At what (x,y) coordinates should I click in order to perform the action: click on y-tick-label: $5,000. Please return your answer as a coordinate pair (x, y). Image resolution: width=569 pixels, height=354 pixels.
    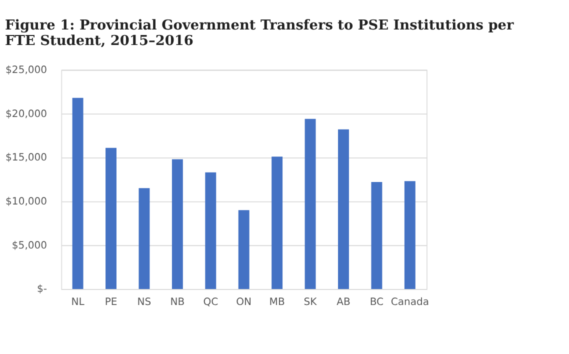
    Looking at the image, I should click on (30, 246).